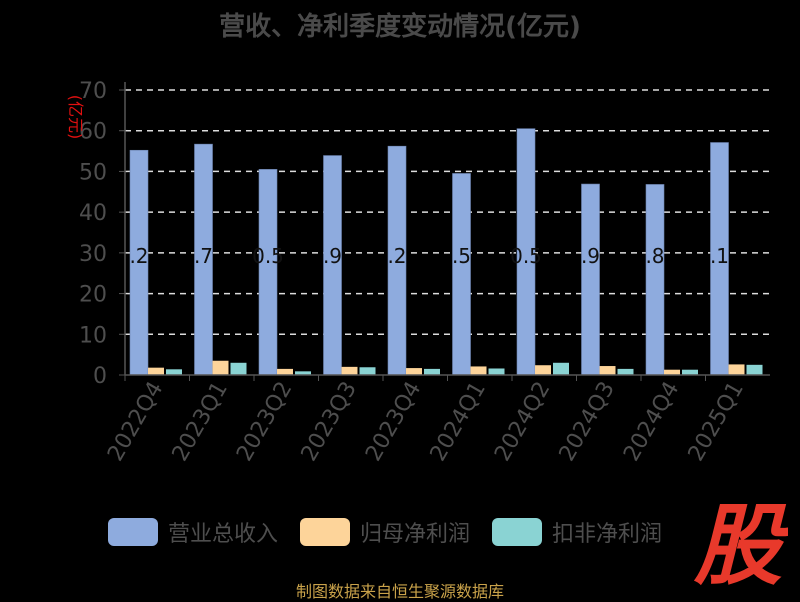 The height and width of the screenshot is (602, 800). What do you see at coordinates (607, 370) in the screenshot?
I see `bar-1-2024Q3` at bounding box center [607, 370].